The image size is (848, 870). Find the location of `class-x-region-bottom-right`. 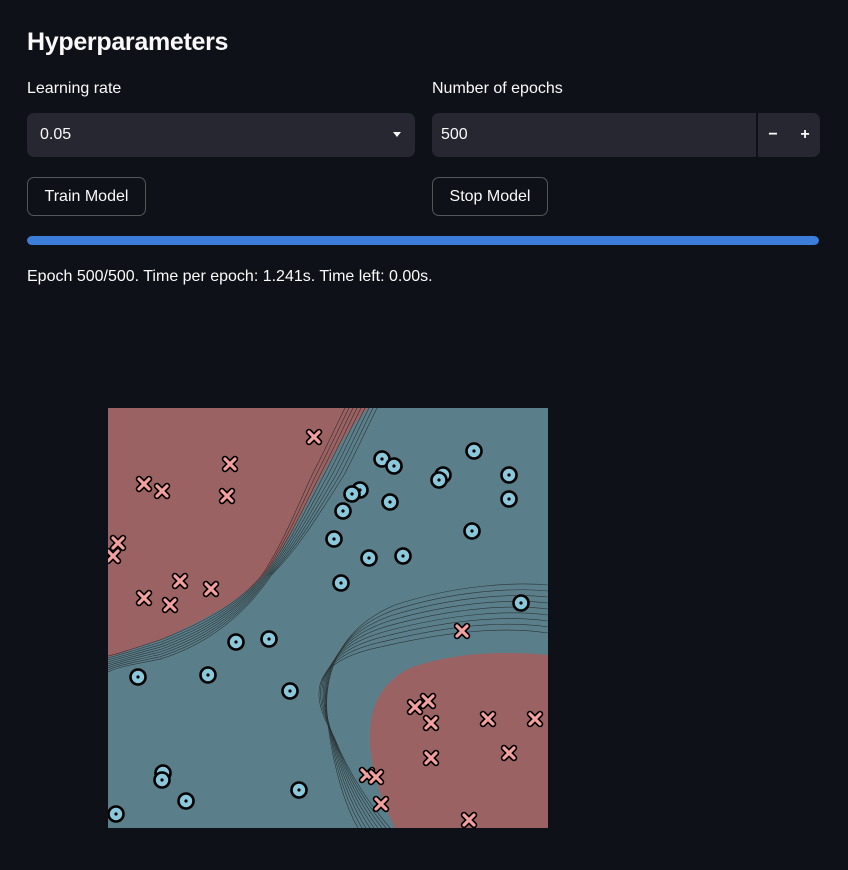

class-x-region-bottom-right is located at coordinates (458, 740).